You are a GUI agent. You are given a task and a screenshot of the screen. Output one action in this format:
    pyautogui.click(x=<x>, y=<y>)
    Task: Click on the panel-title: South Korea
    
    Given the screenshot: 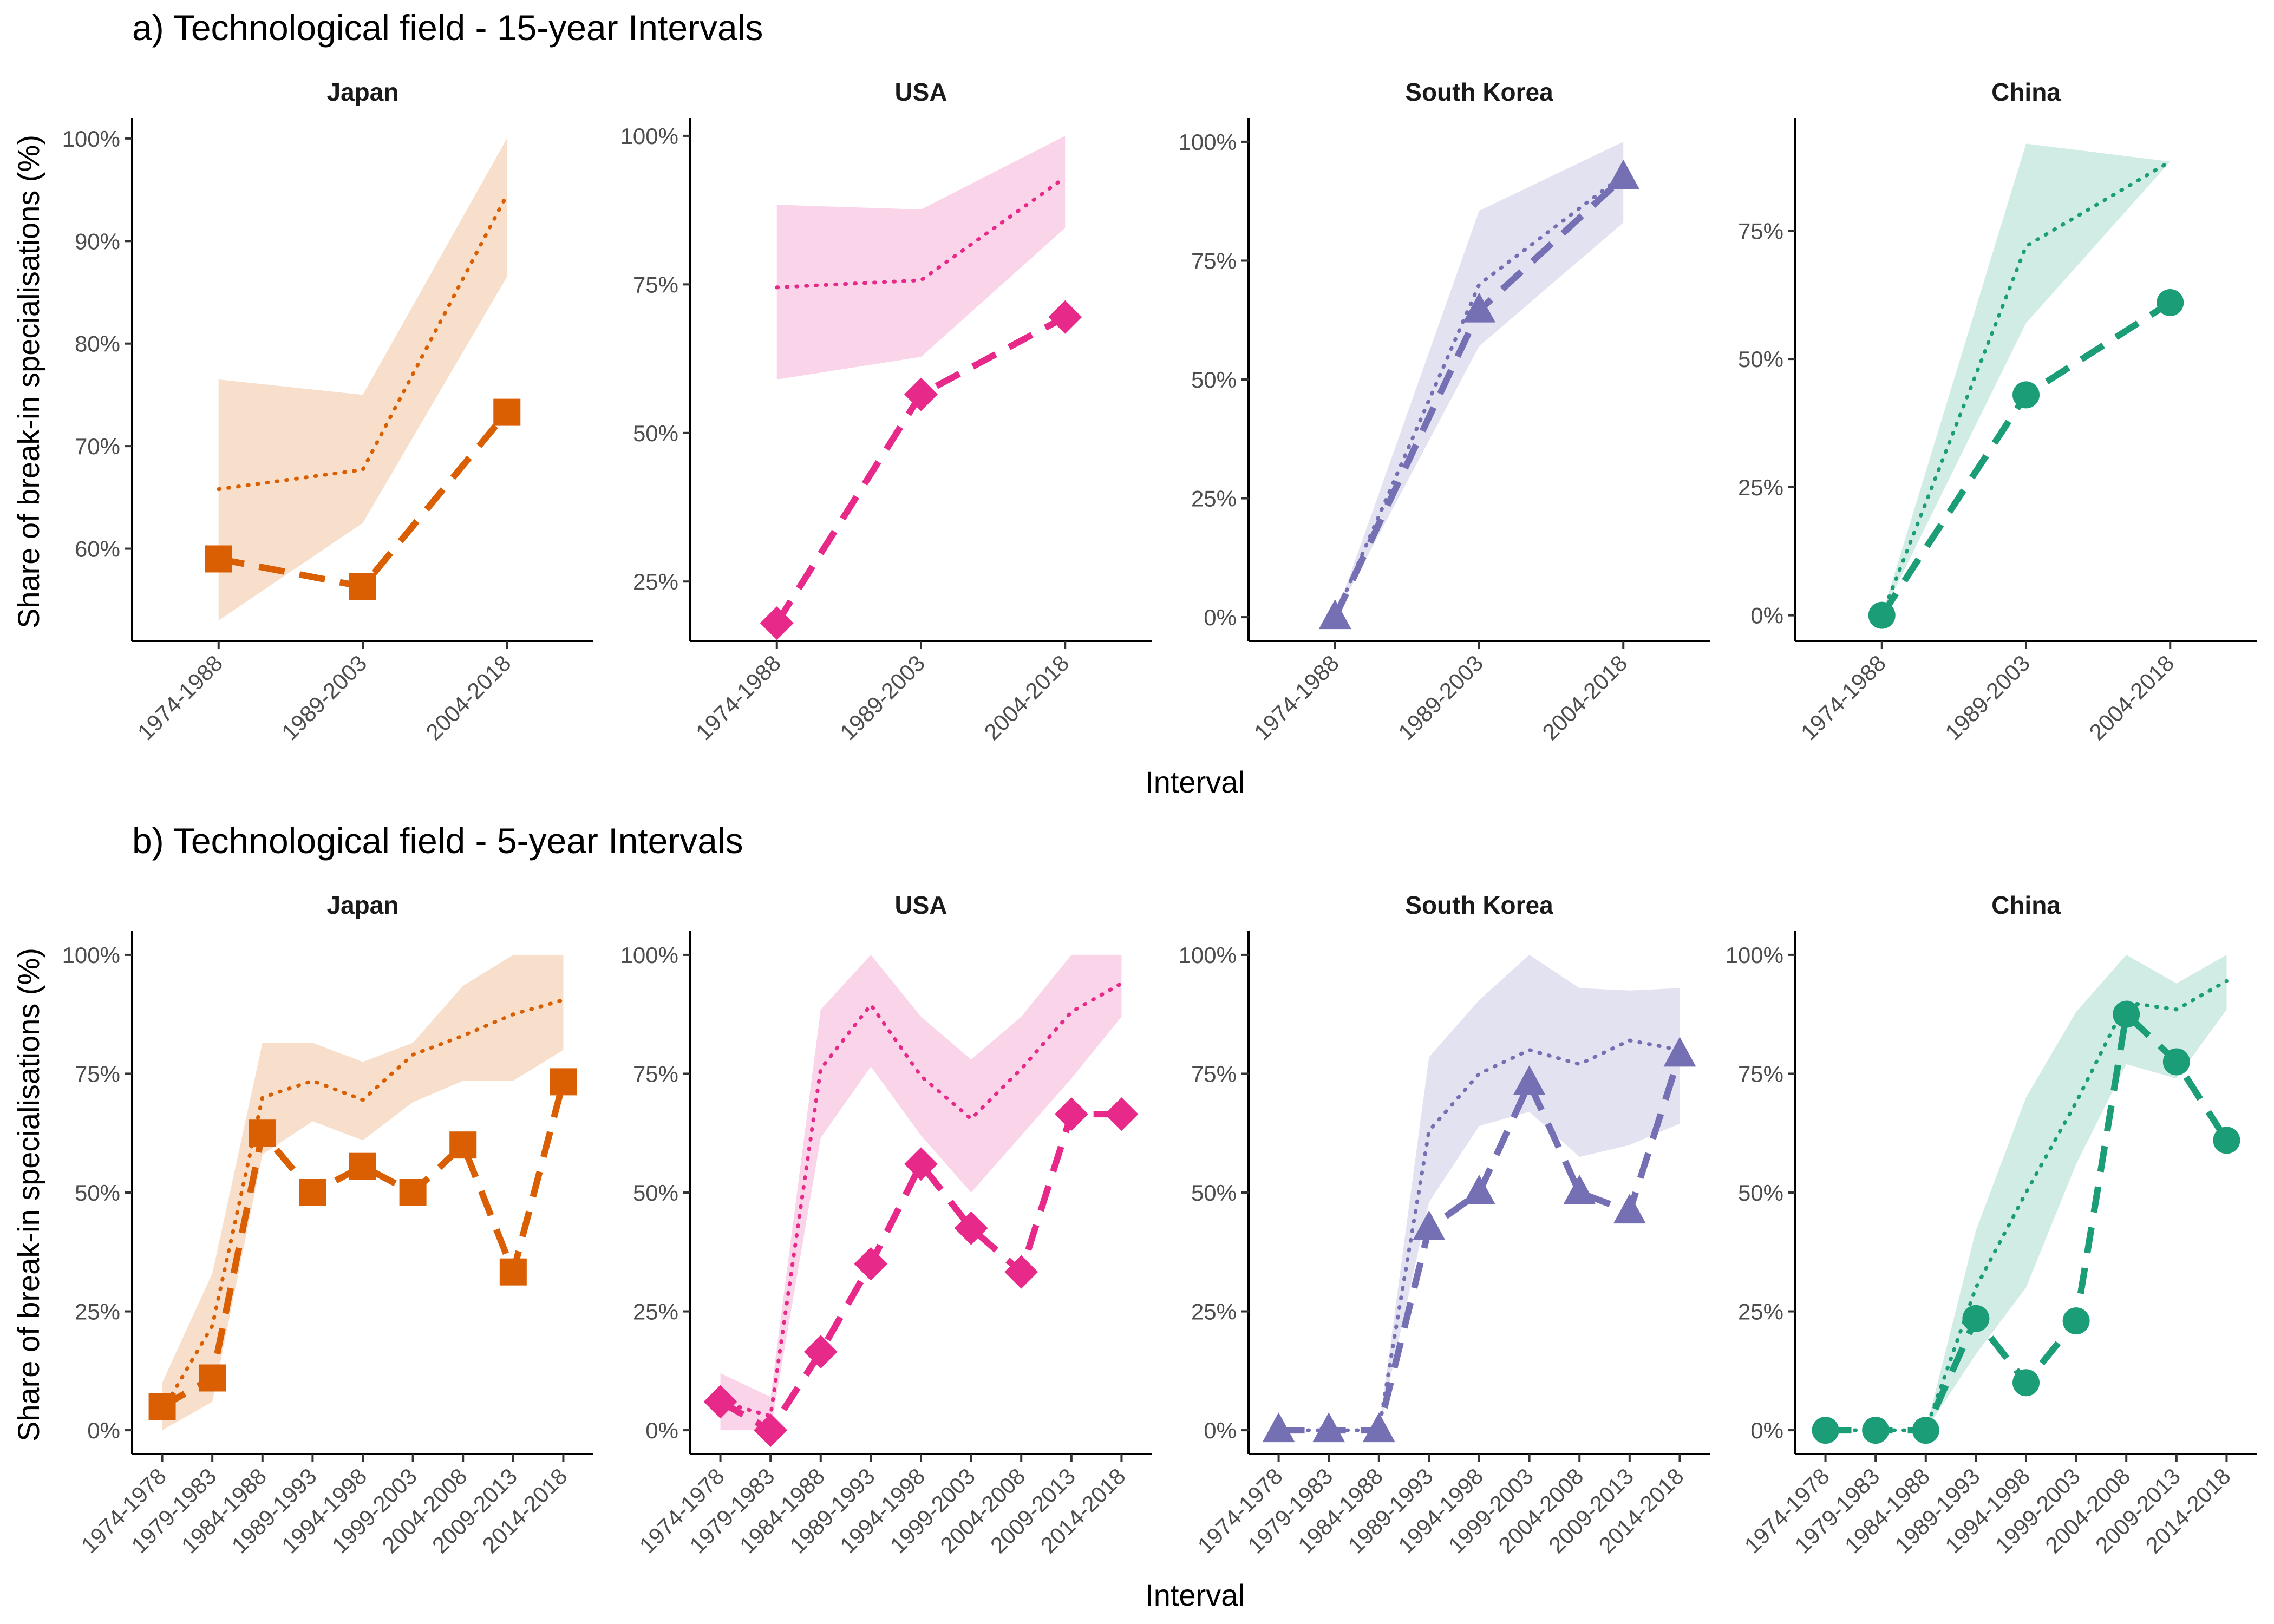 What is the action you would take?
    pyautogui.click(x=1479, y=905)
    